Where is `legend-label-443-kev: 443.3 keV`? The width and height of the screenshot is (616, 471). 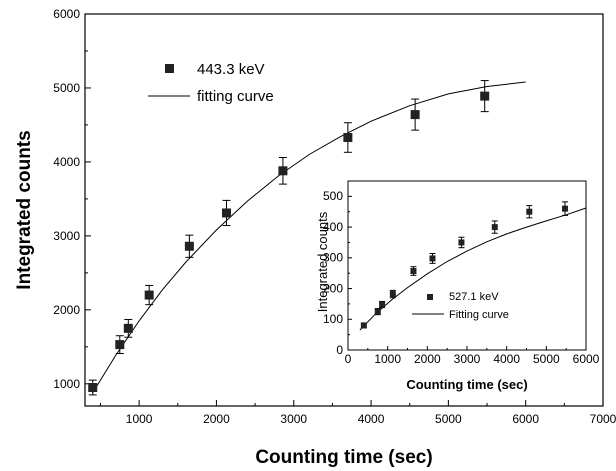 legend-label-443-kev: 443.3 keV is located at coordinates (231, 69).